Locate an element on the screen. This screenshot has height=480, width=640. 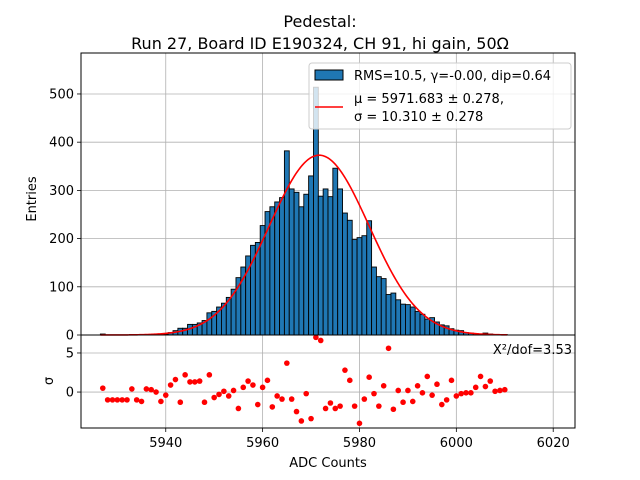
main-y-tick-label: 500 is located at coordinates (61, 94).